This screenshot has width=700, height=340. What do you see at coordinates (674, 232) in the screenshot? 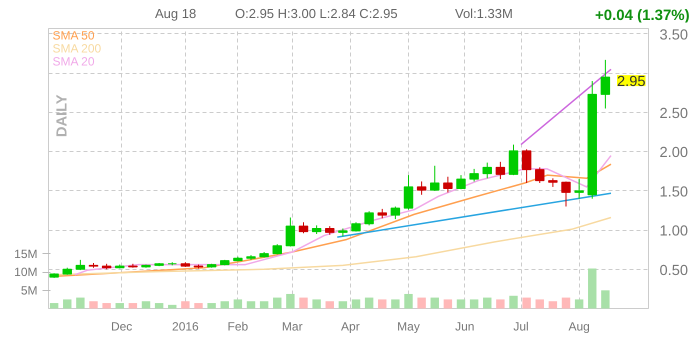
I see `y-tick-label: 1.00` at bounding box center [674, 232].